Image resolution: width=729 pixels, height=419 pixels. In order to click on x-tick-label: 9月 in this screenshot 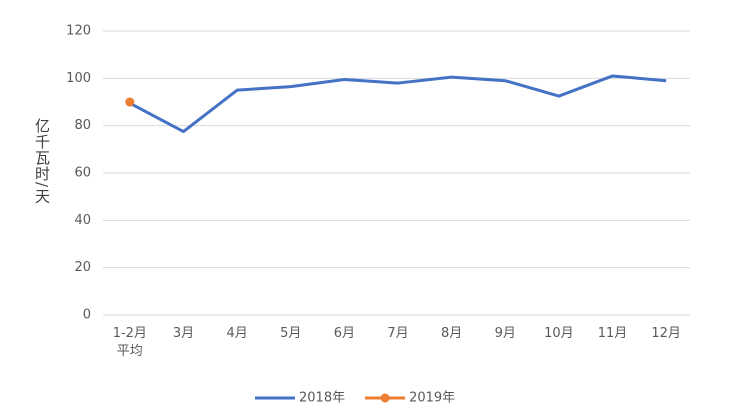, I will do `click(505, 333)`.